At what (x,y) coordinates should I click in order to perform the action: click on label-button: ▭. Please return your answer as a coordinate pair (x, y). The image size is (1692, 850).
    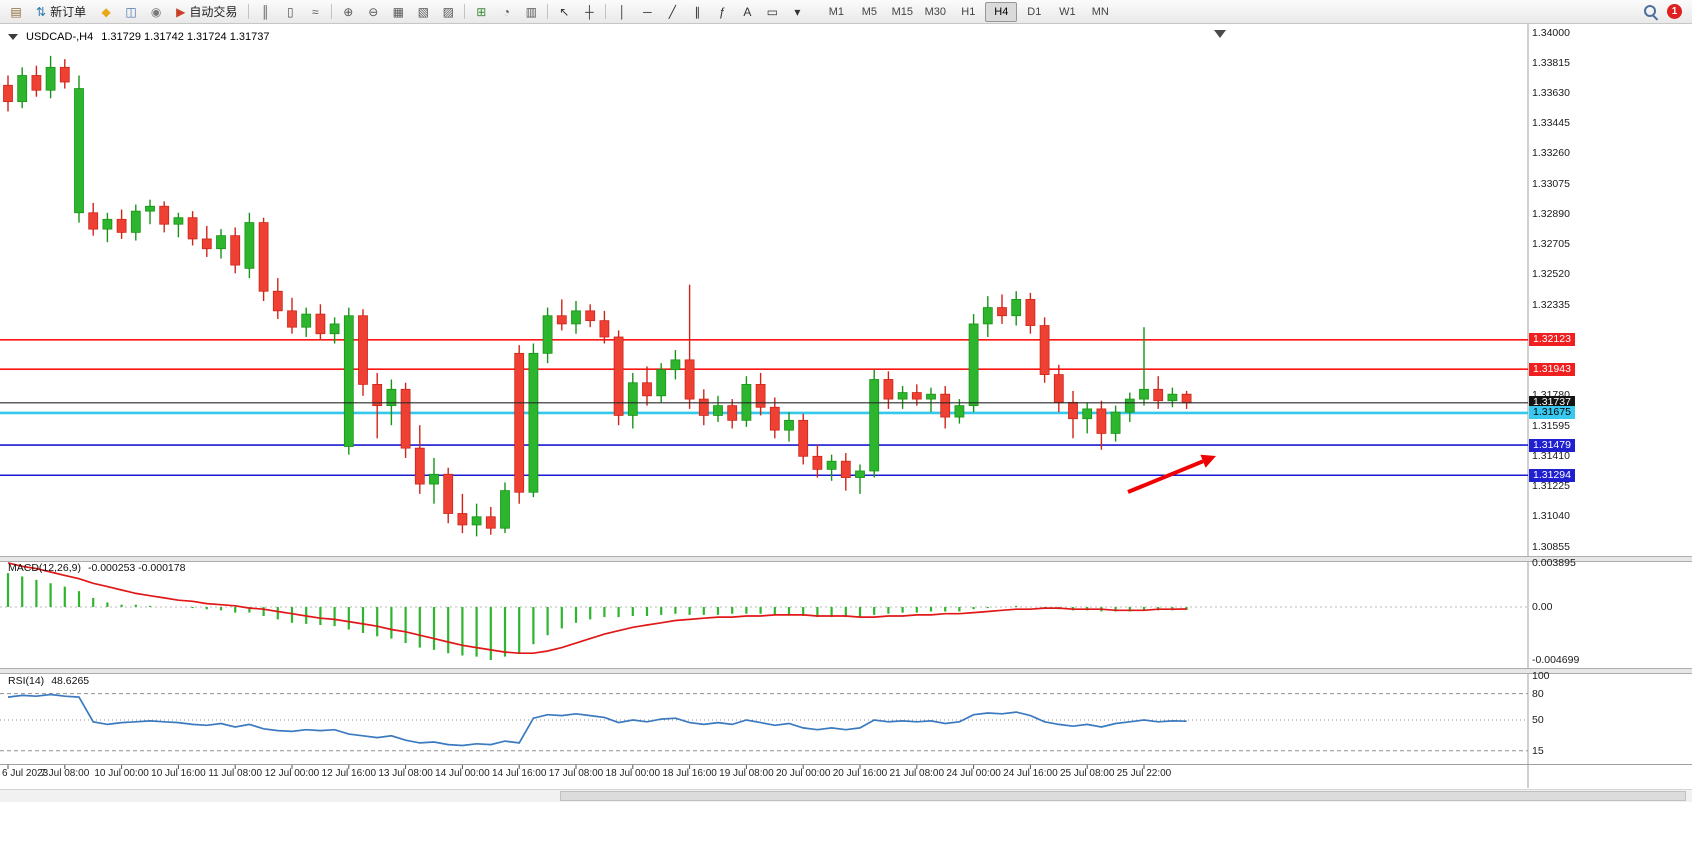
    Looking at the image, I should click on (772, 12).